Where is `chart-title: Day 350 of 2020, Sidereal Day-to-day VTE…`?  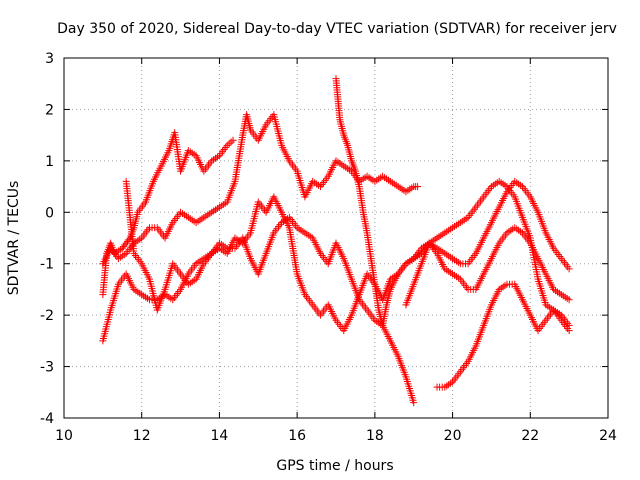
chart-title: Day 350 of 2020, Sidereal Day-to-day VTE… is located at coordinates (337, 29).